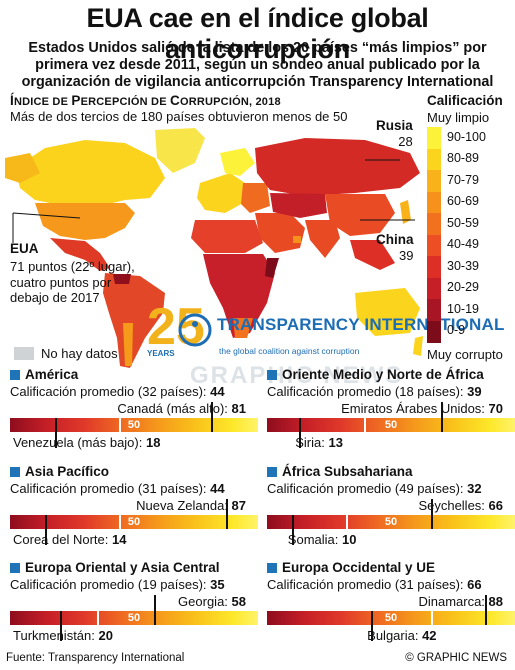 This screenshot has height=670, width=515. Describe the element at coordinates (456, 658) in the screenshot. I see `graphic-credit: © GRAPHIC NEWS` at that location.